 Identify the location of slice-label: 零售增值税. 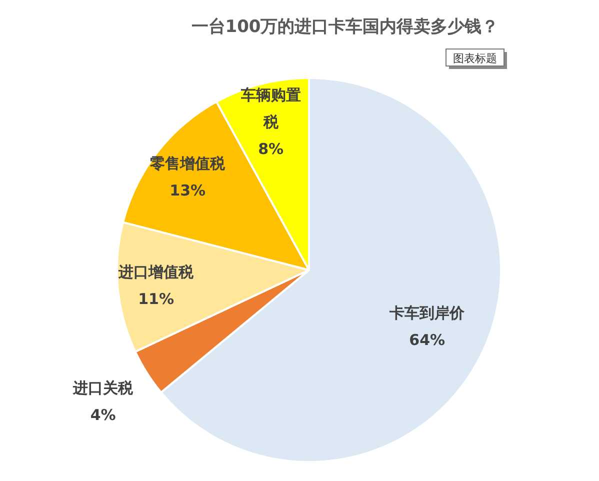
(188, 163).